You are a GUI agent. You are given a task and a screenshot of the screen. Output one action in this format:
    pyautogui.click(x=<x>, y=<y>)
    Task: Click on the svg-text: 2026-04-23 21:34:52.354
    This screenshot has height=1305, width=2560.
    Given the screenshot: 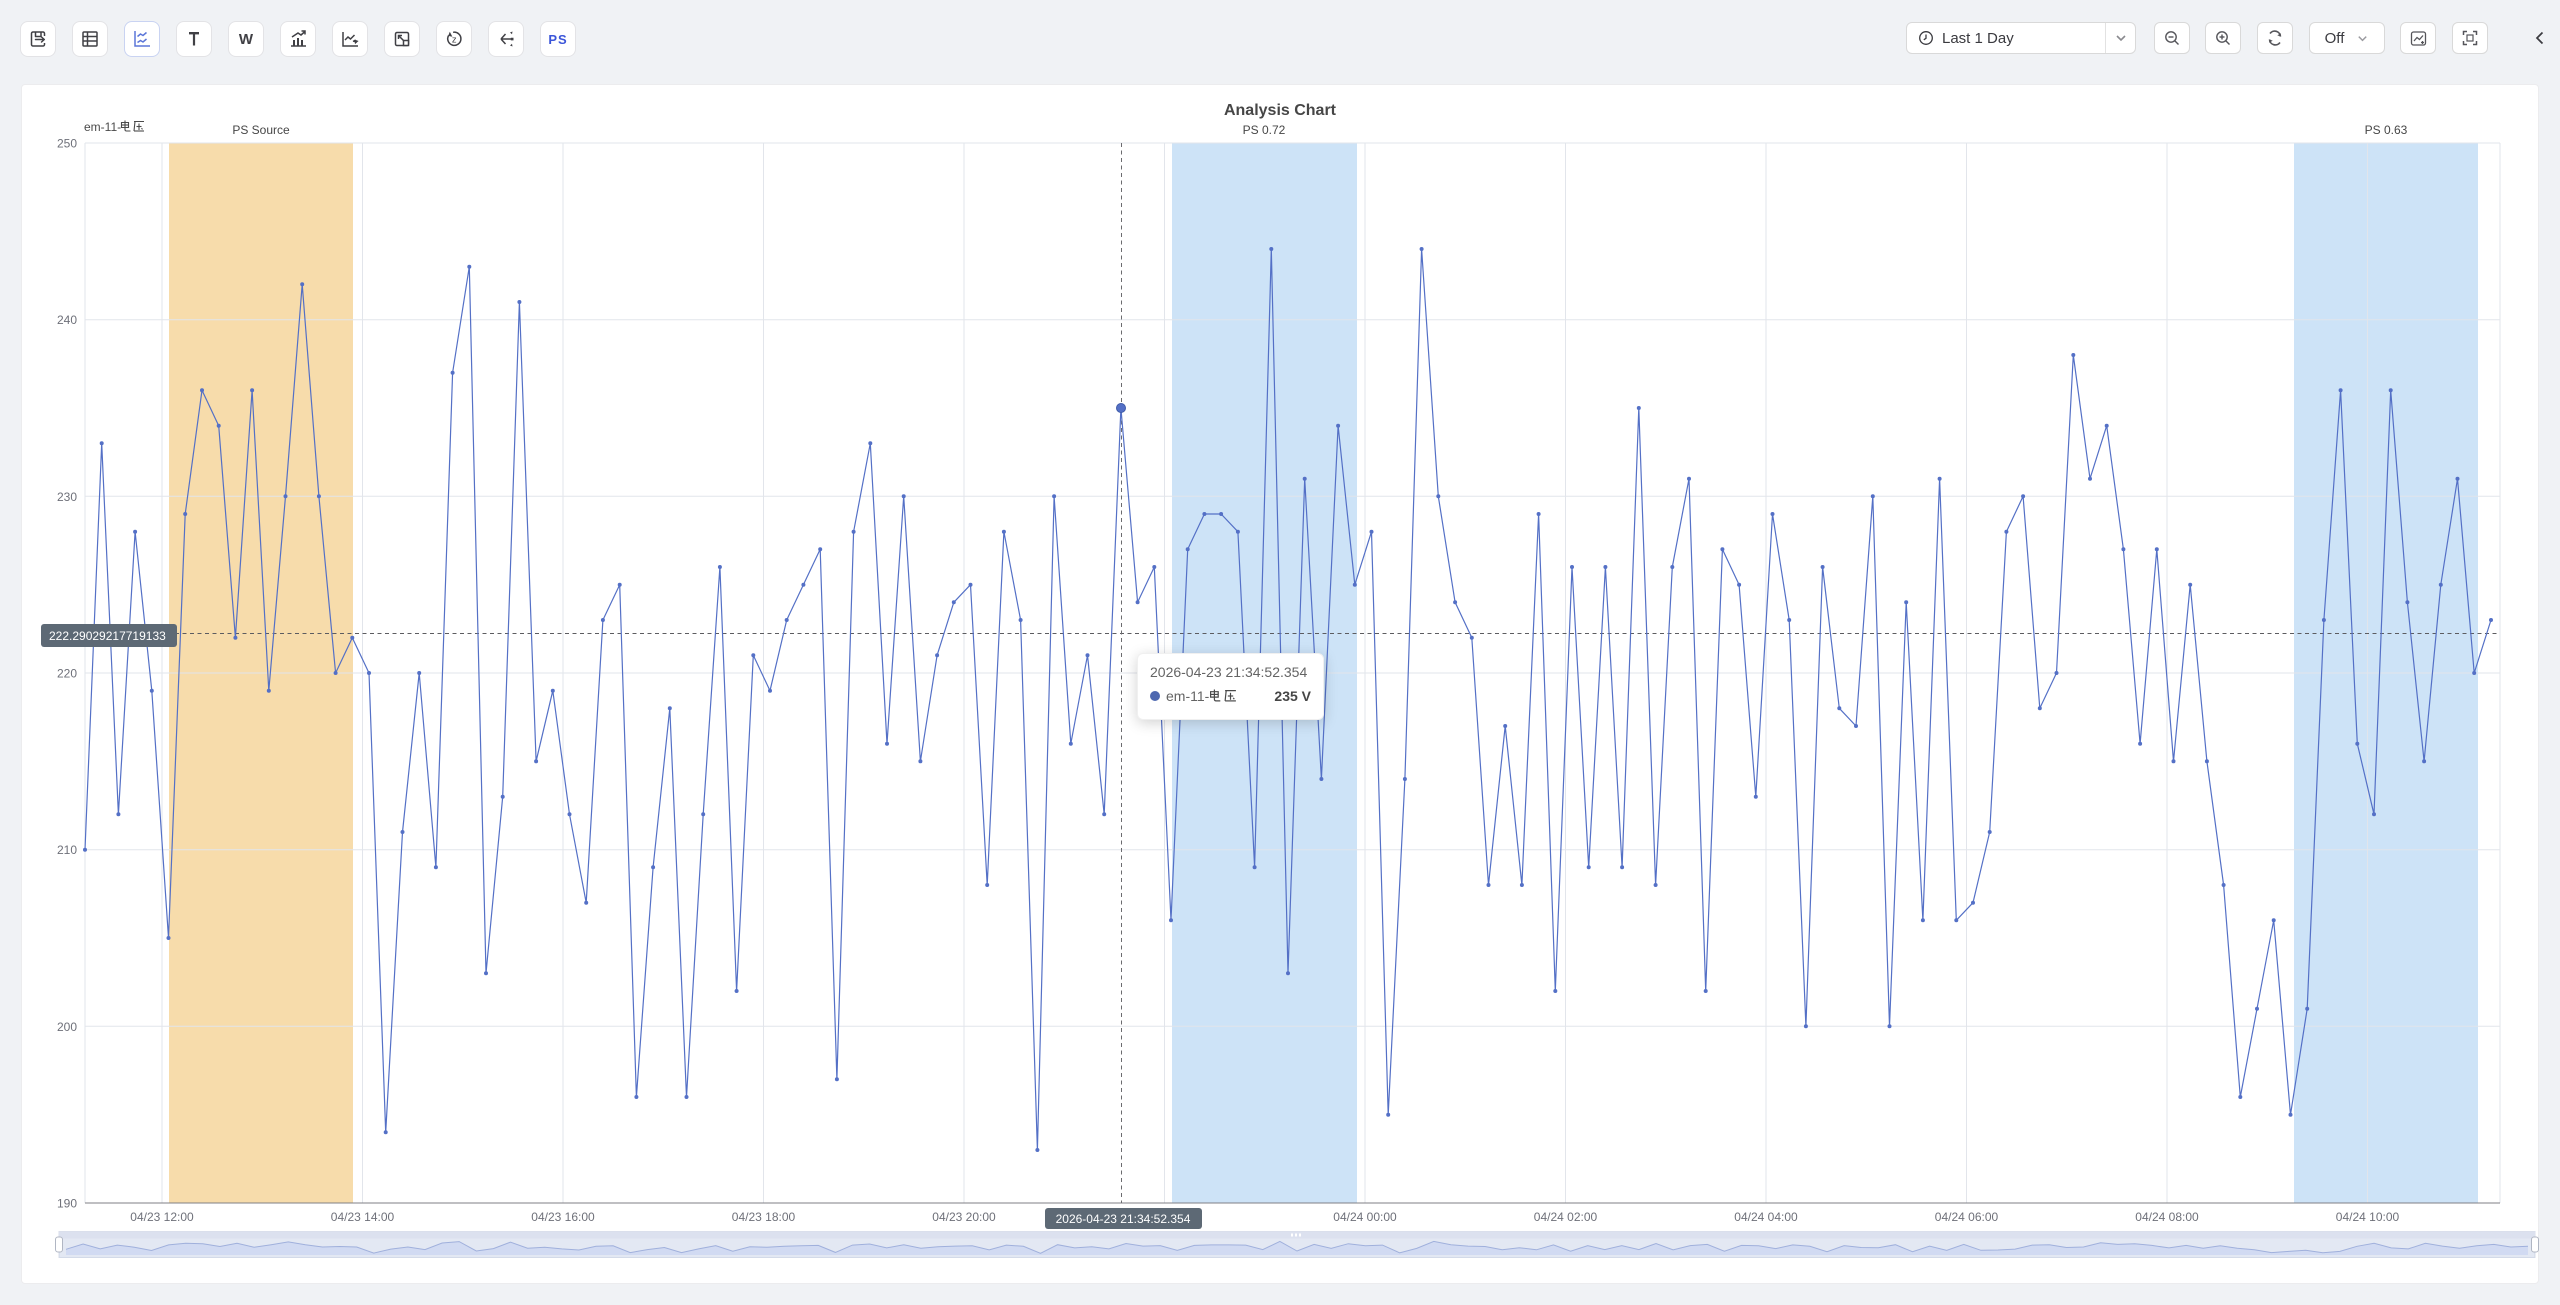 What is the action you would take?
    pyautogui.click(x=1123, y=1219)
    